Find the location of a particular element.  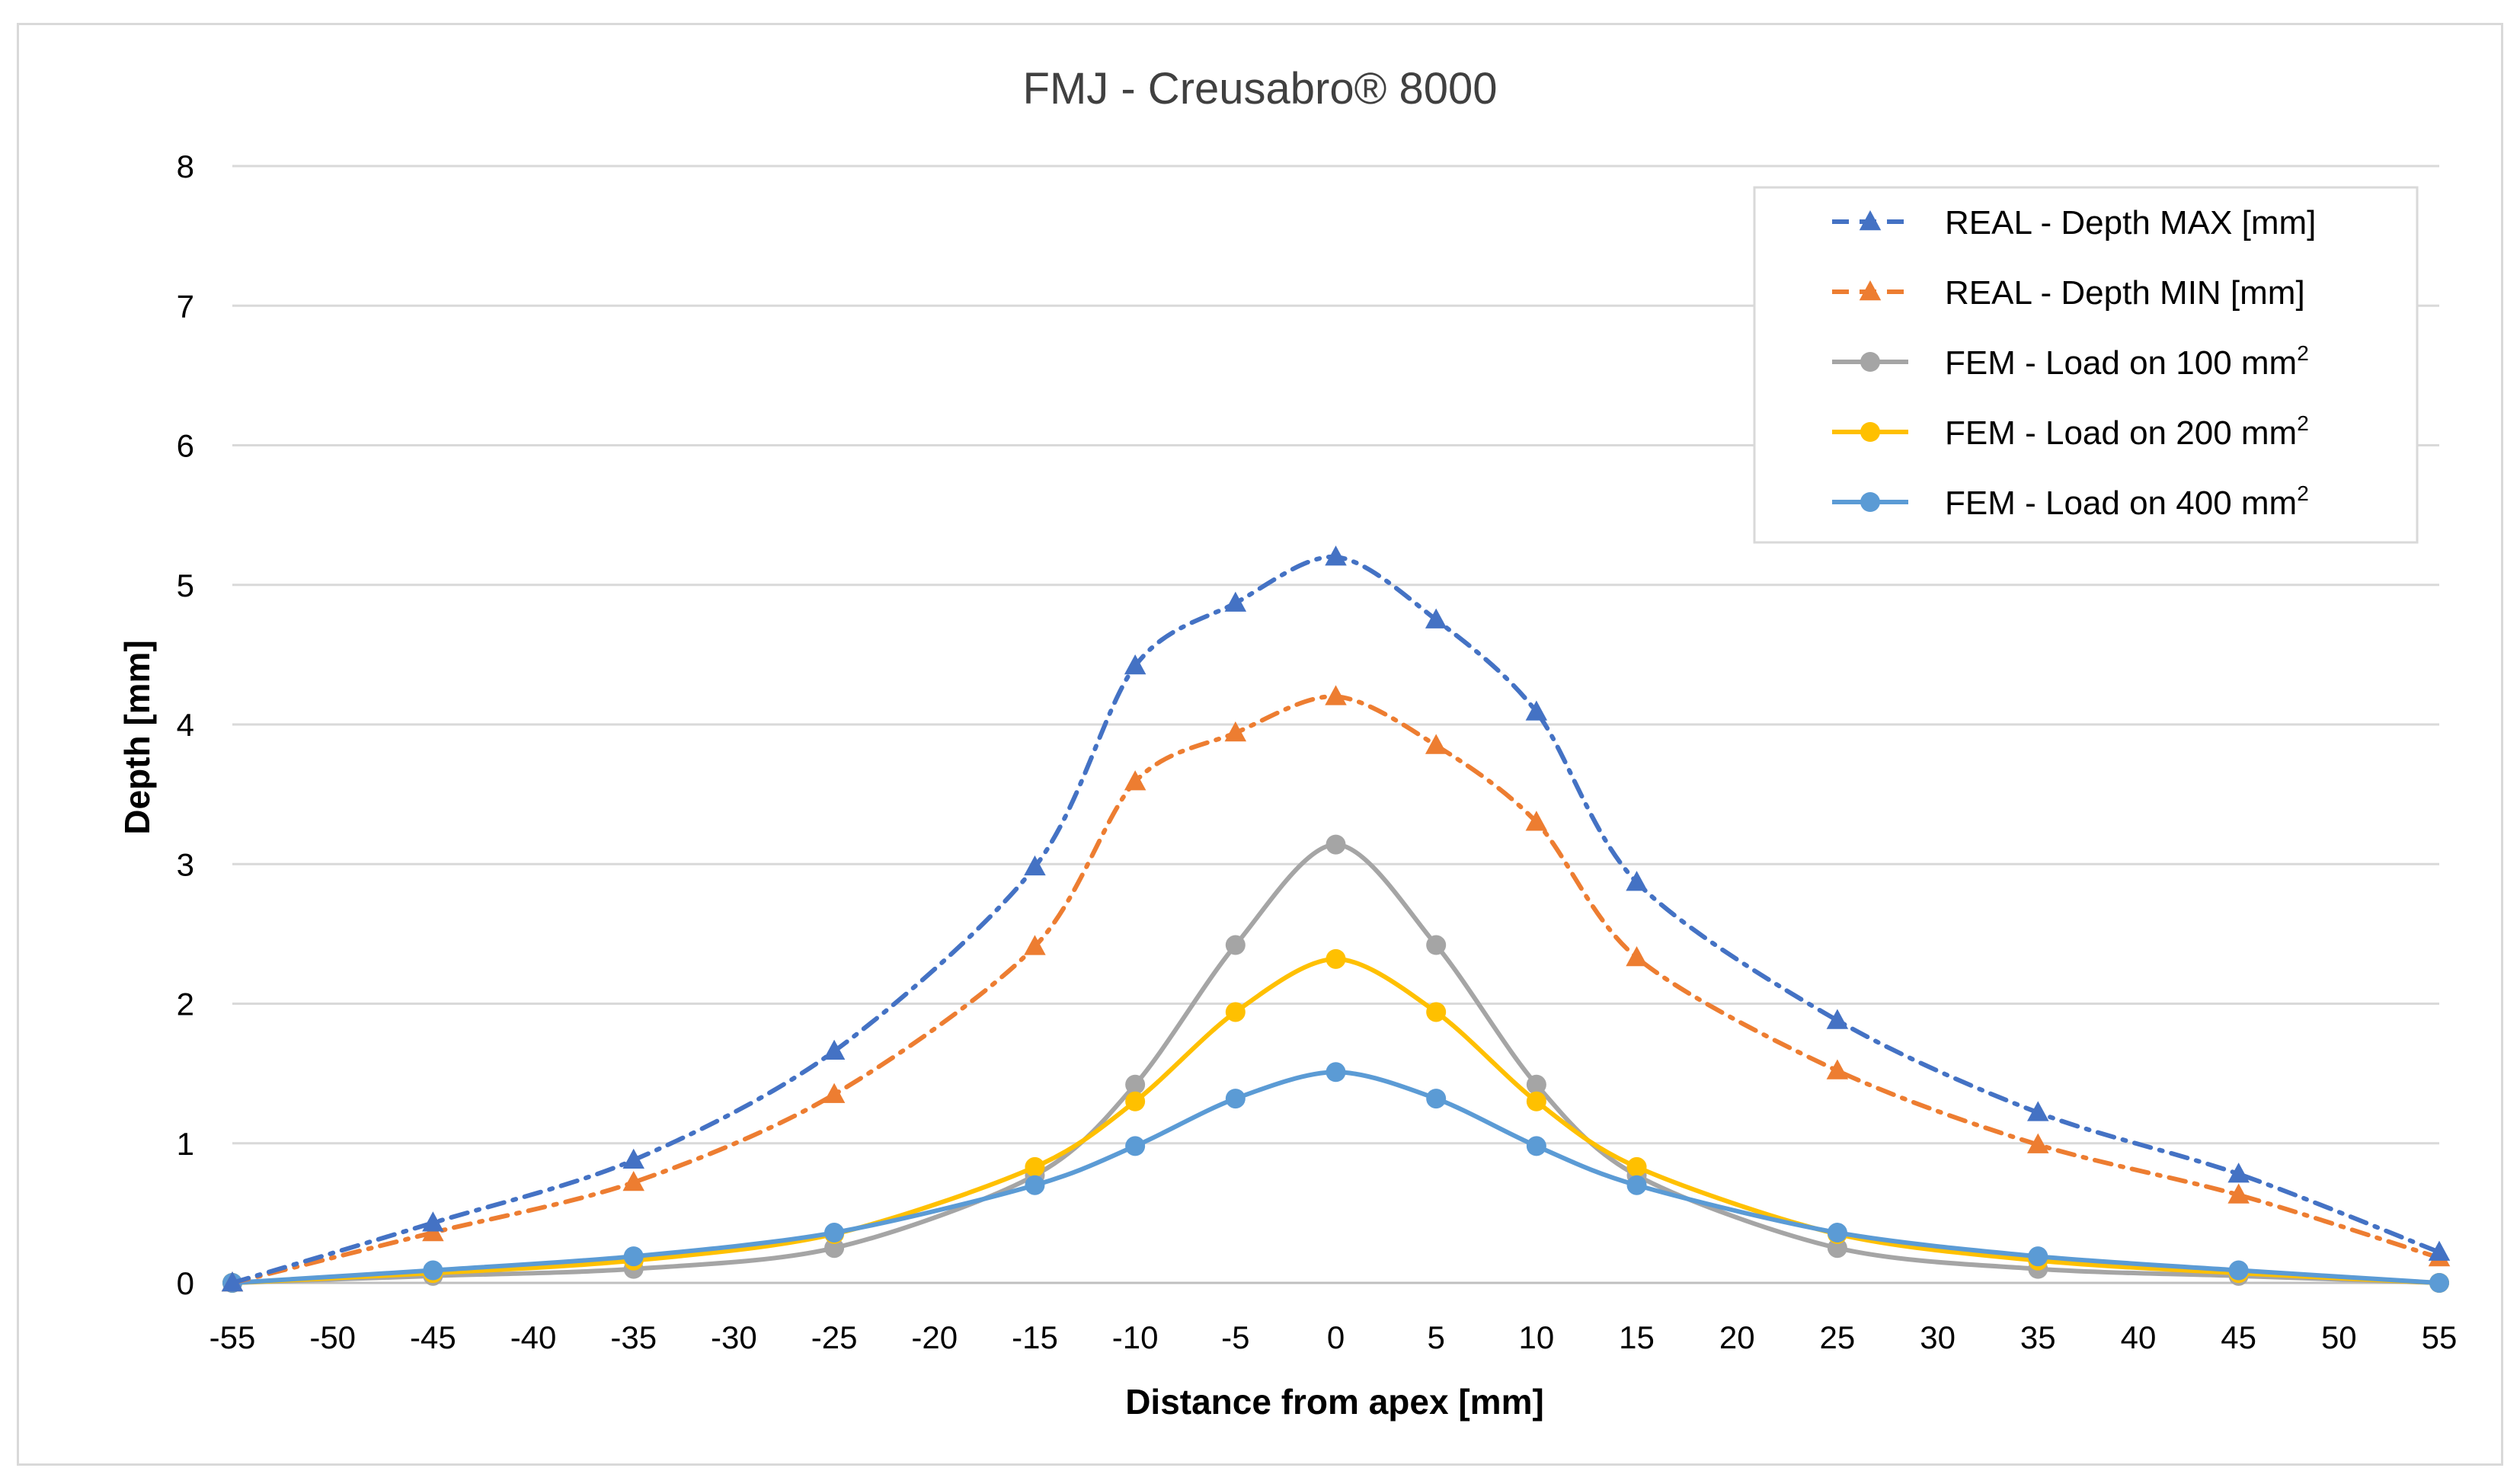

legend-label: REAL - Depth MAX [mm] is located at coordinates (2130, 222).